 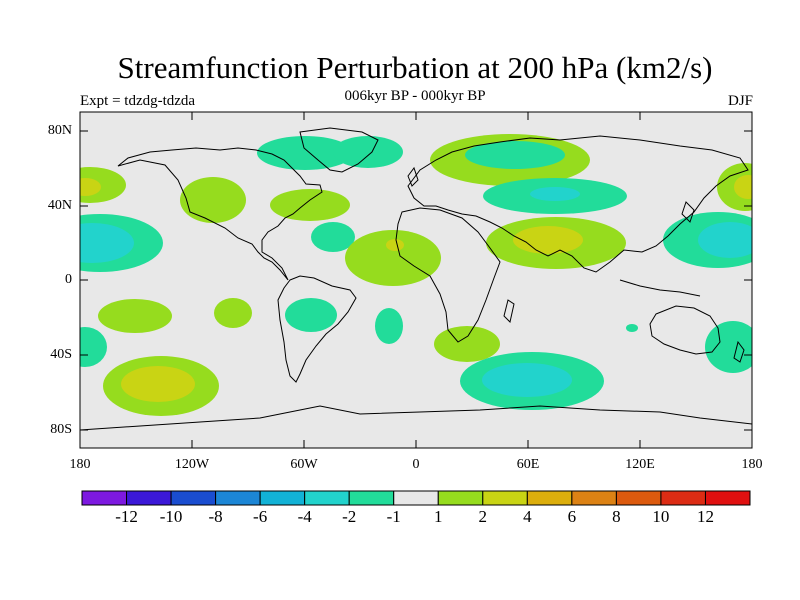 I want to click on y-axis-label: 0, so click(x=68, y=279).